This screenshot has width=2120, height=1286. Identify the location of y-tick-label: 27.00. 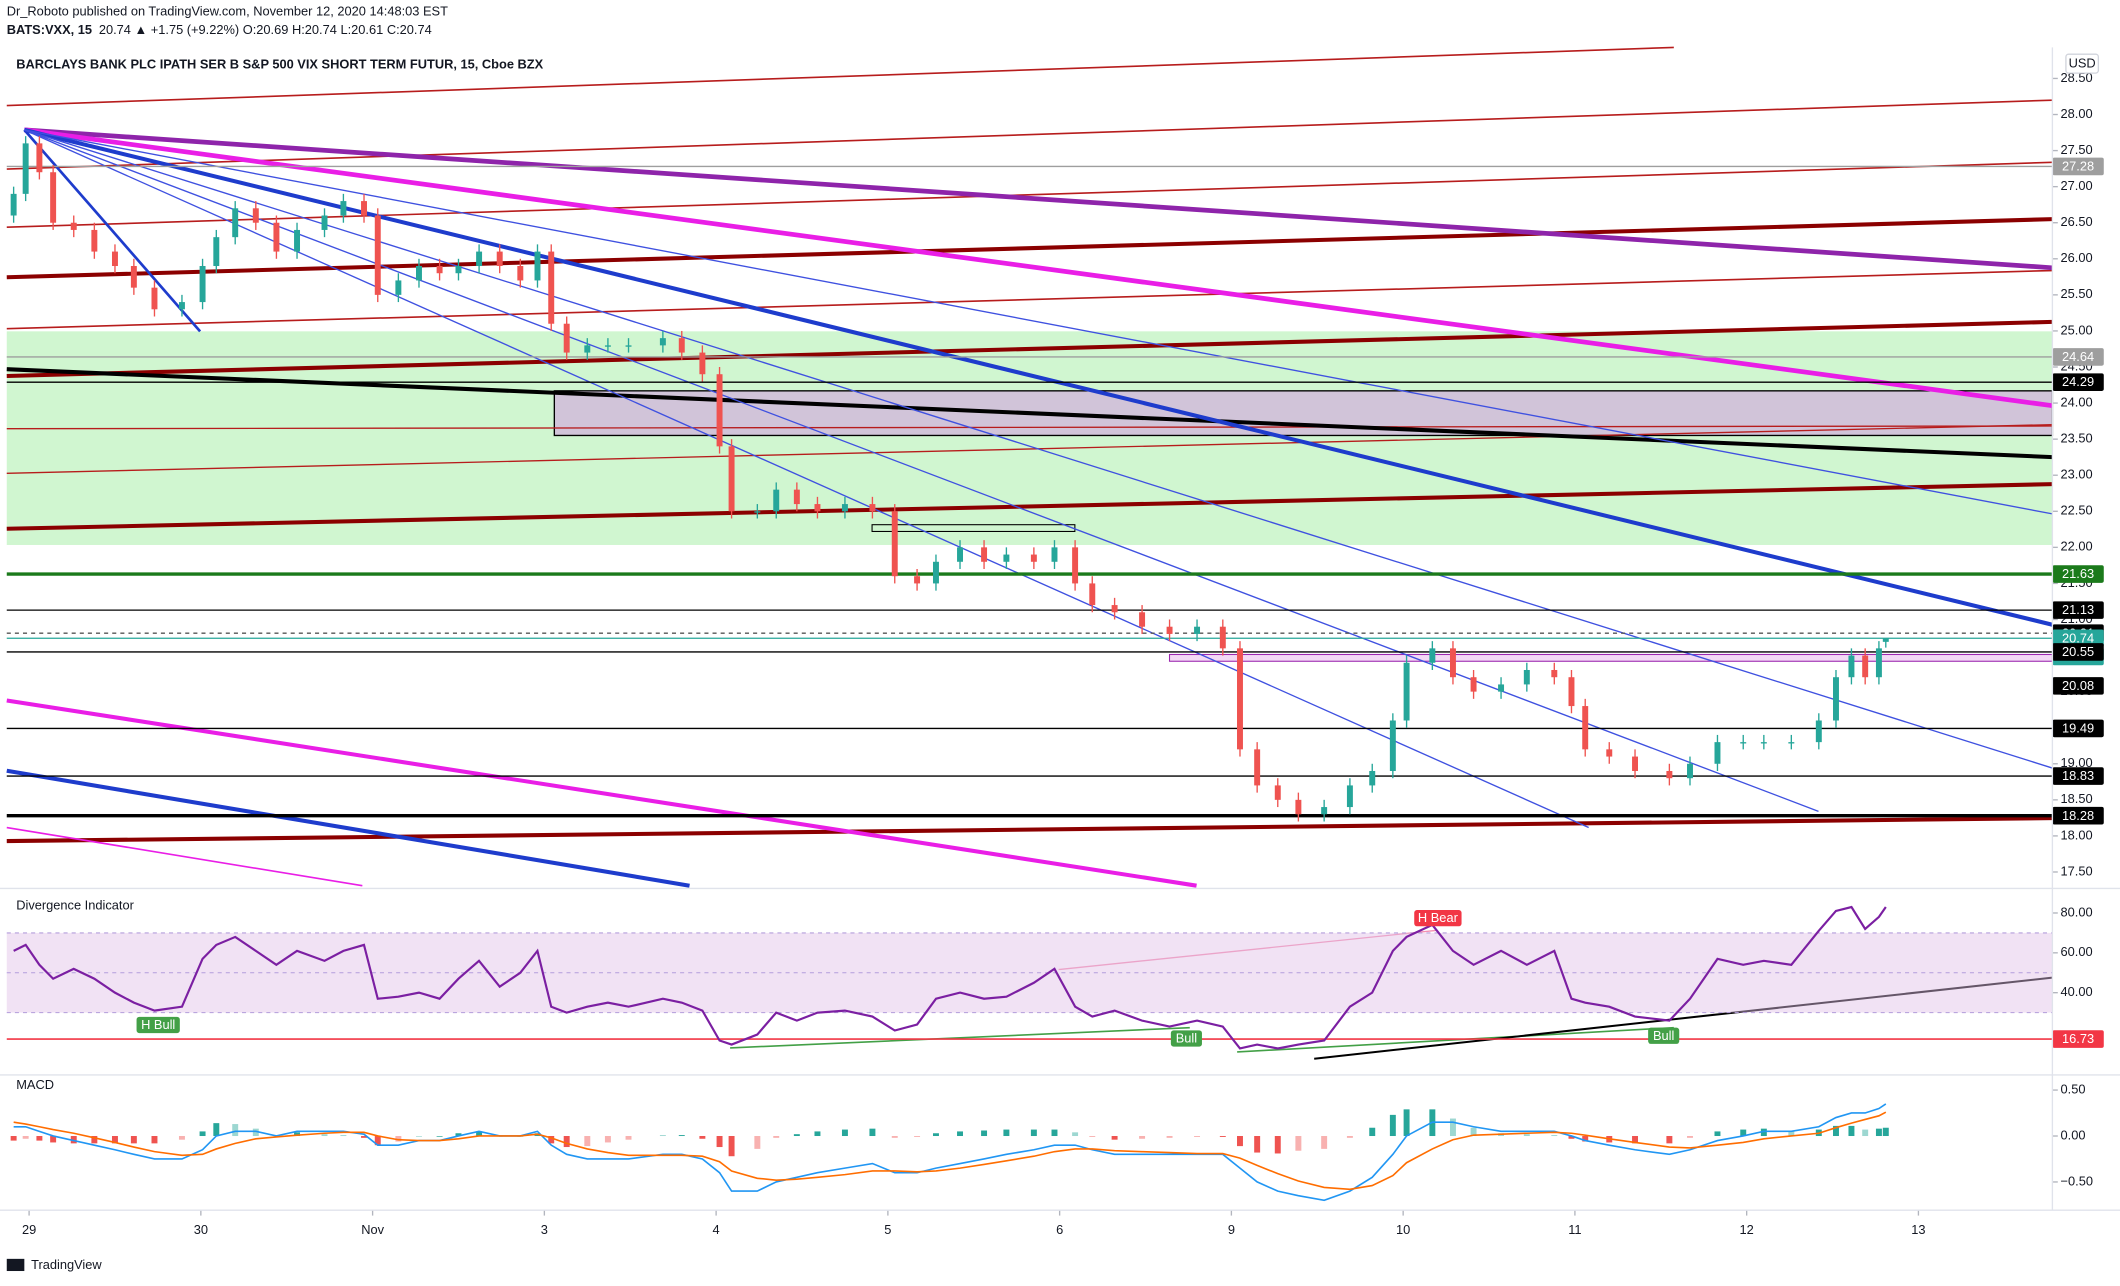
(2077, 185).